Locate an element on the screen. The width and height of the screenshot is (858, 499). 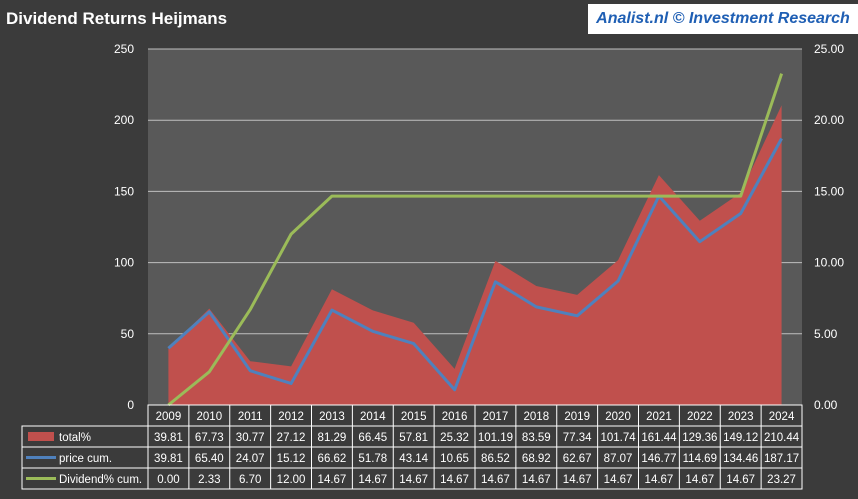
y-left-tick-label: 200 is located at coordinates (124, 120).